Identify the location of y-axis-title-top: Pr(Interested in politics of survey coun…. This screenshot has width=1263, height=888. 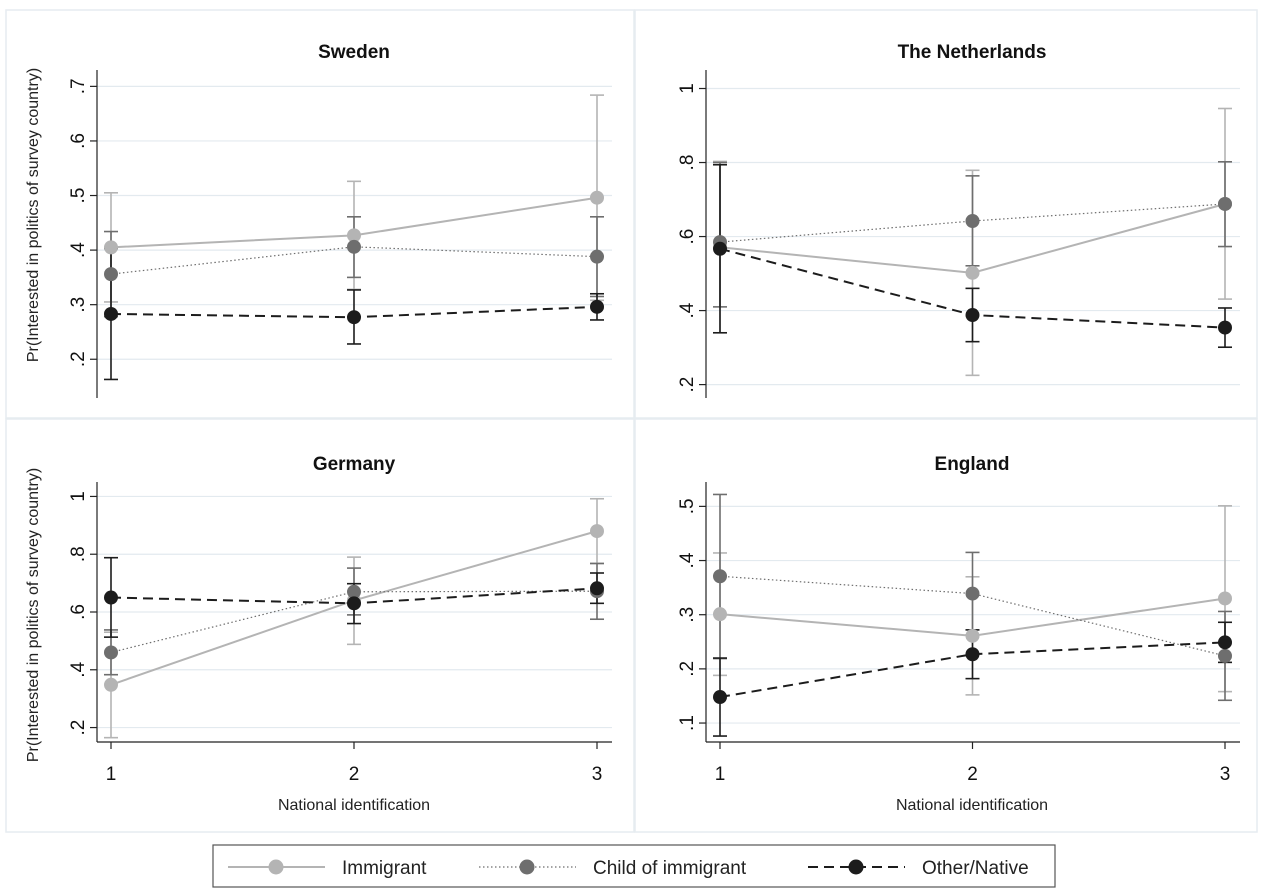
(33, 215).